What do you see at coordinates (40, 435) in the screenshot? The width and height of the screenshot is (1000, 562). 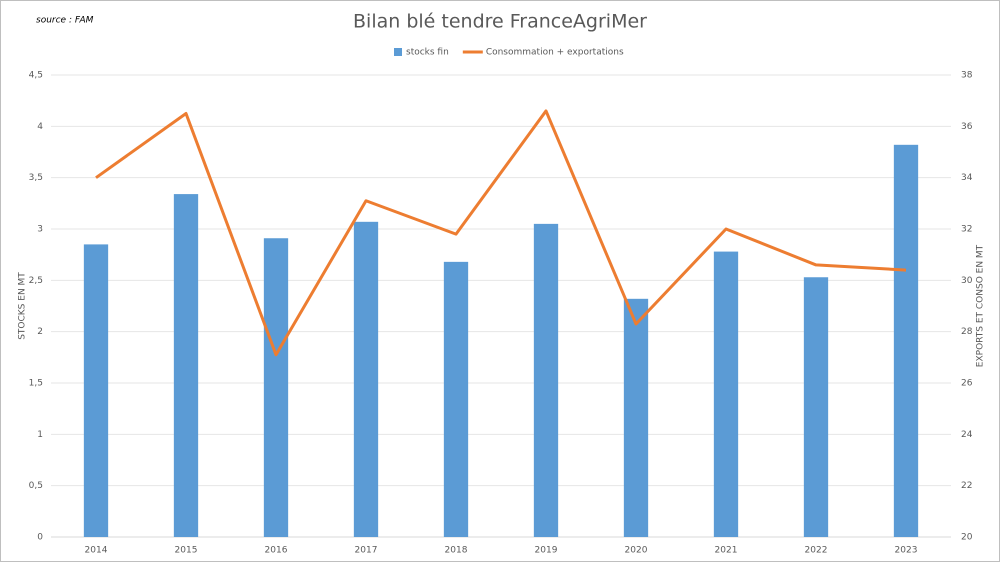 I see `y-tick-label: 1` at bounding box center [40, 435].